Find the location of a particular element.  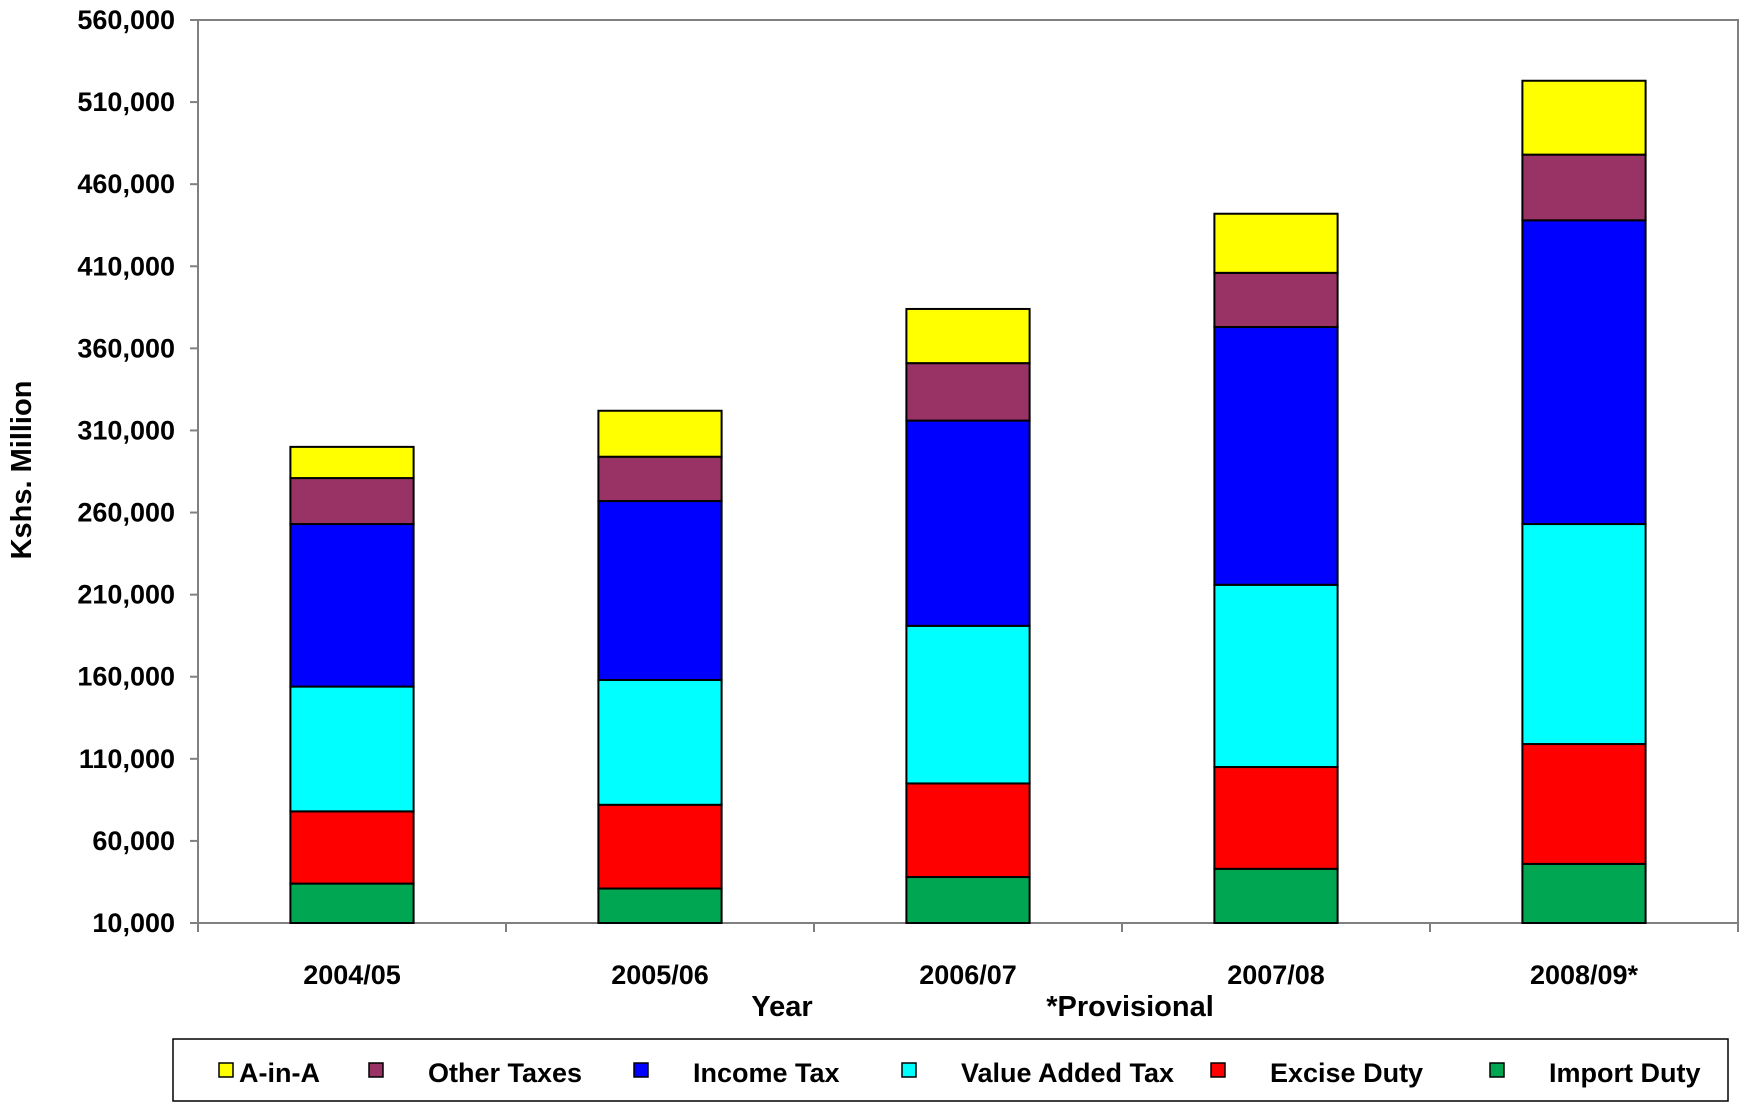

legend-label: A-in-A is located at coordinates (279, 1073).